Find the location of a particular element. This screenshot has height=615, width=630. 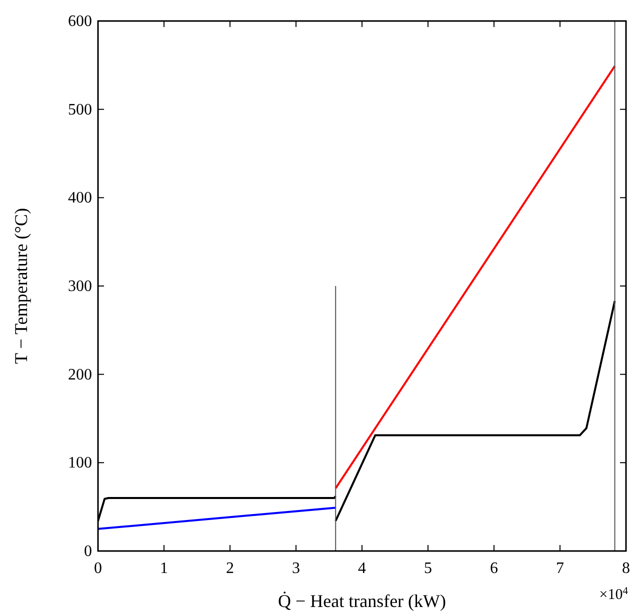

y-tick-label: 500 is located at coordinates (80, 109).